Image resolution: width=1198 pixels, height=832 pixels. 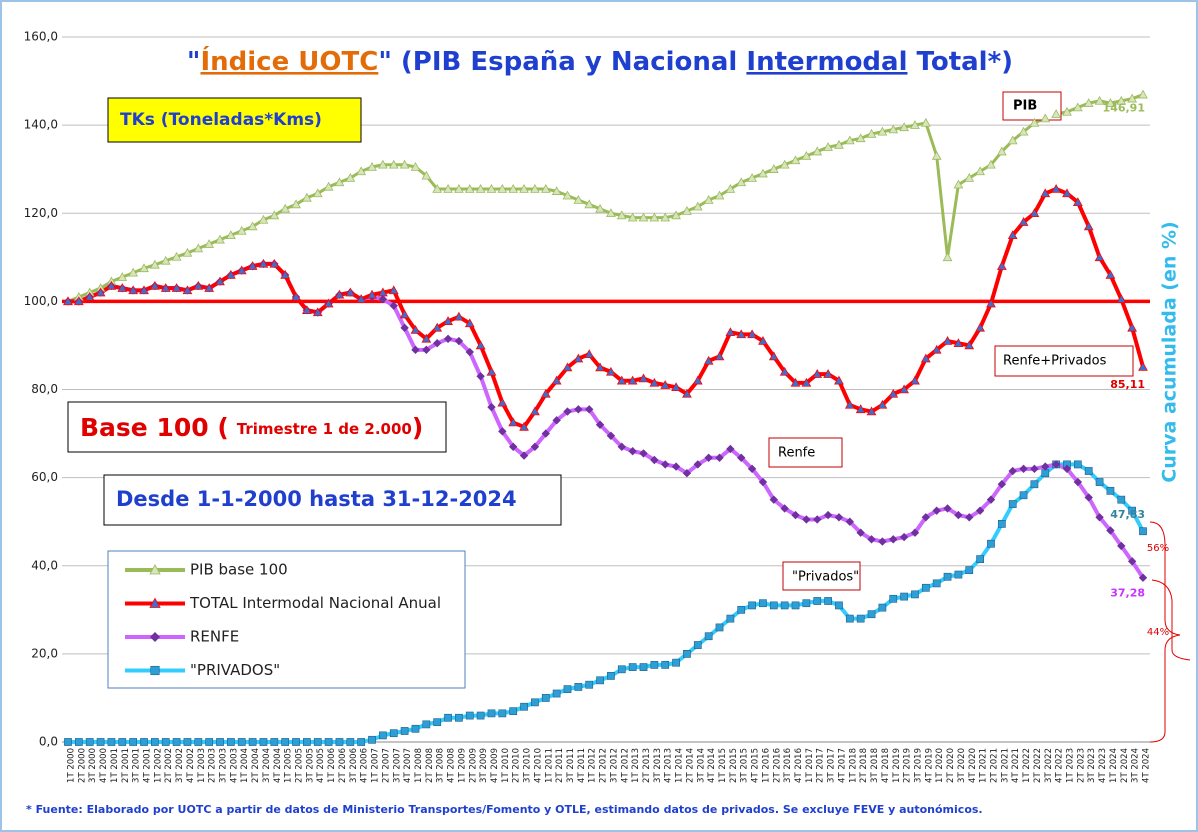 What do you see at coordinates (625, 765) in the screenshot?
I see `x-tick-label: 4T 2012` at bounding box center [625, 765].